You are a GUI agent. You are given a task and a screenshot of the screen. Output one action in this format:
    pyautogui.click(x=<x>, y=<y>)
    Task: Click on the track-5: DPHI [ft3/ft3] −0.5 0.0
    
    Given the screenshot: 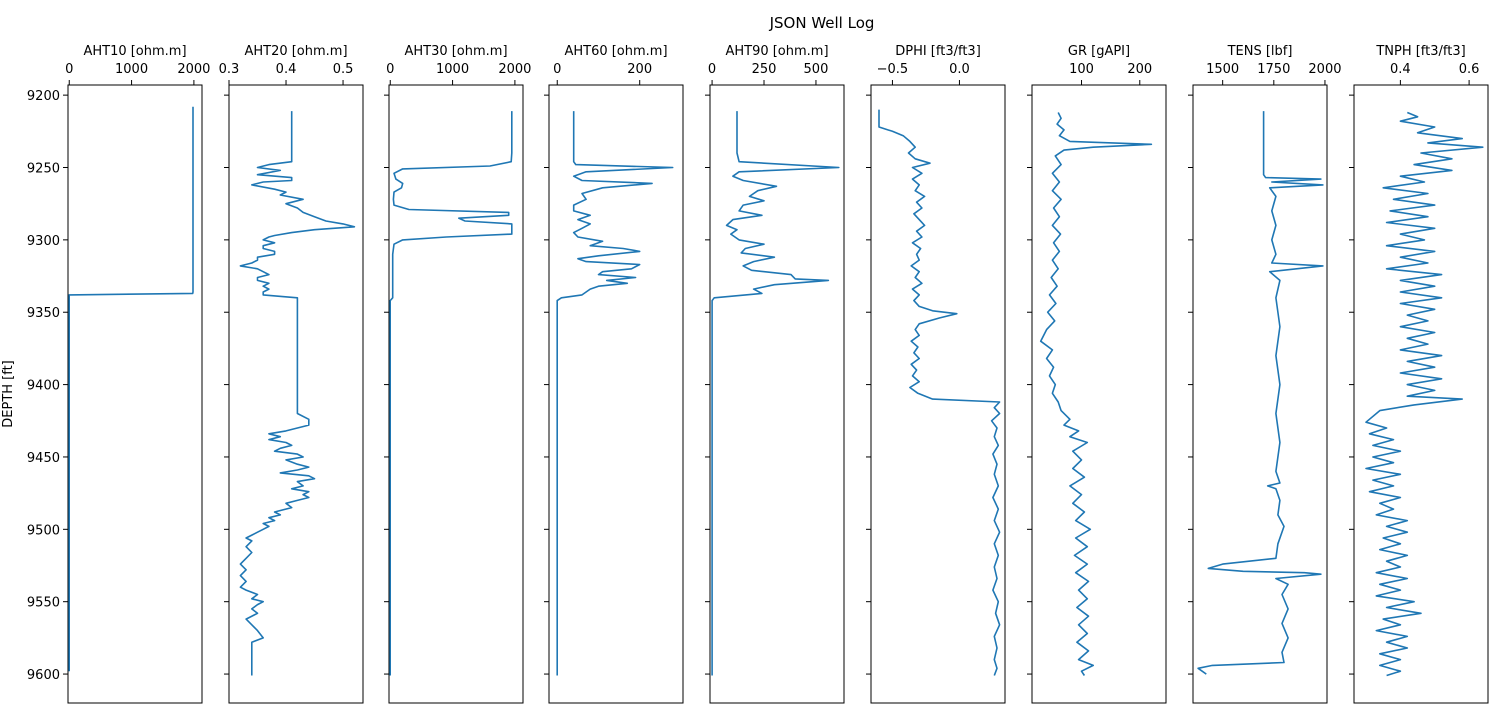 What is the action you would take?
    pyautogui.click(x=936, y=374)
    